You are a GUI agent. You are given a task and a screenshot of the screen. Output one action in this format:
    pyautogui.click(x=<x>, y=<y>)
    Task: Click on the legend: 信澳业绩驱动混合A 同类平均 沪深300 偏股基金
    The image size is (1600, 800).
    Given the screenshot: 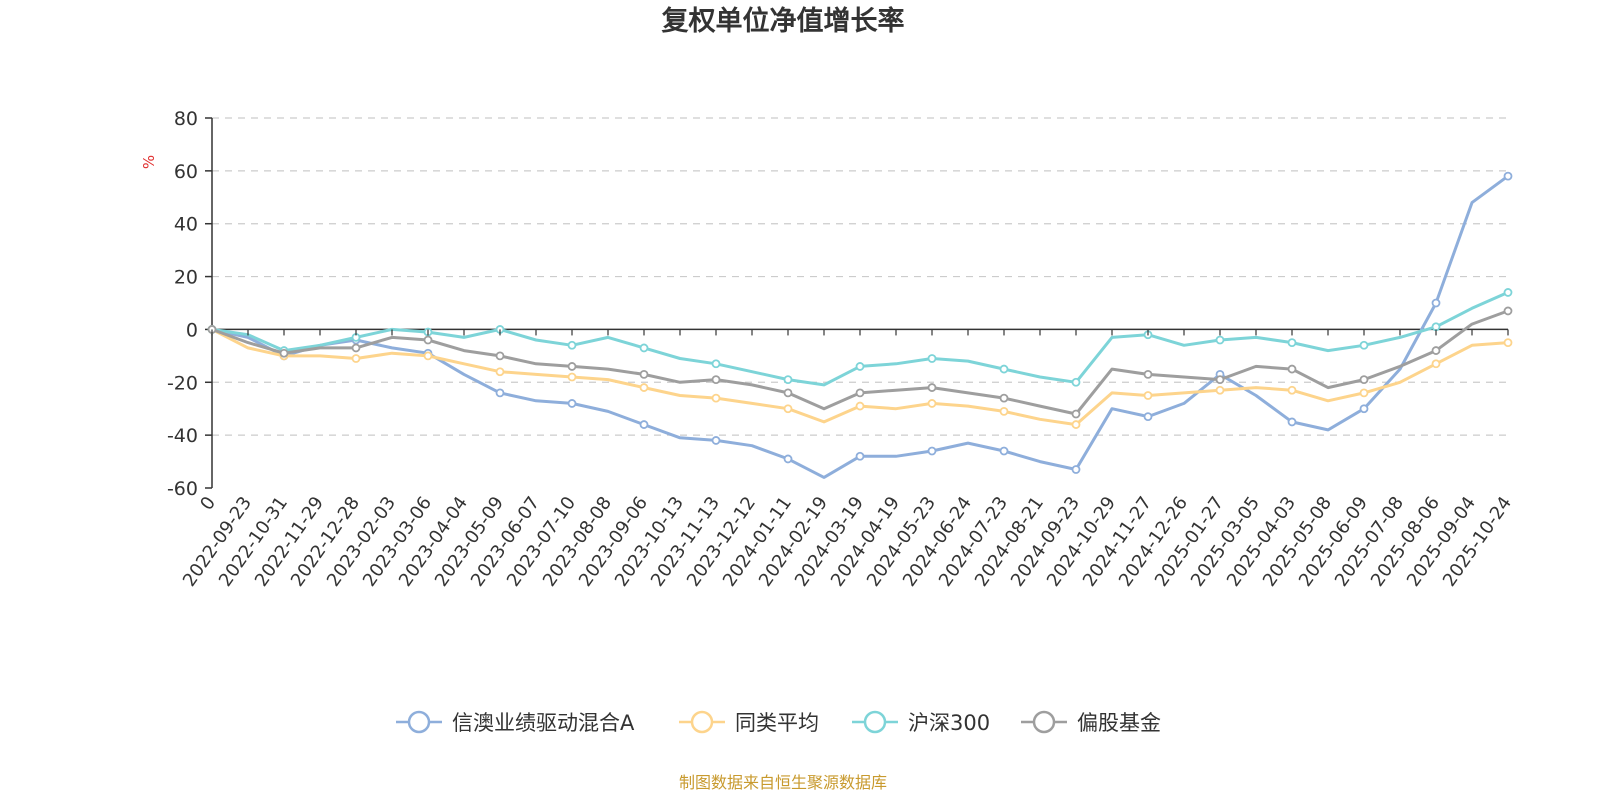 What is the action you would take?
    pyautogui.click(x=778, y=722)
    